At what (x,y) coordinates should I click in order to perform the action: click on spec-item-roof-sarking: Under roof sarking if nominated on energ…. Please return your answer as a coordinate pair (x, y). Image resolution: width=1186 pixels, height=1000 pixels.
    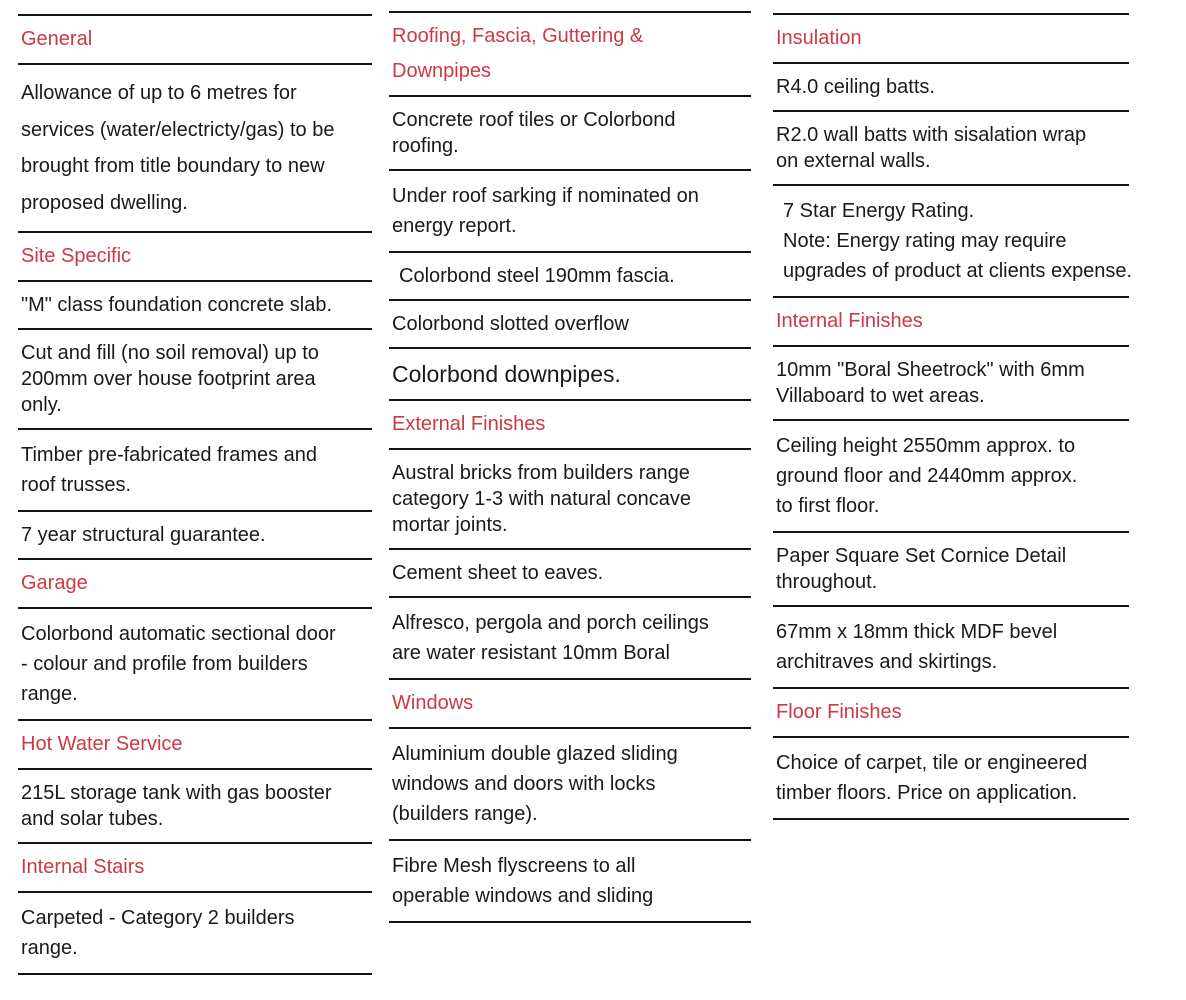
    Looking at the image, I should click on (570, 210).